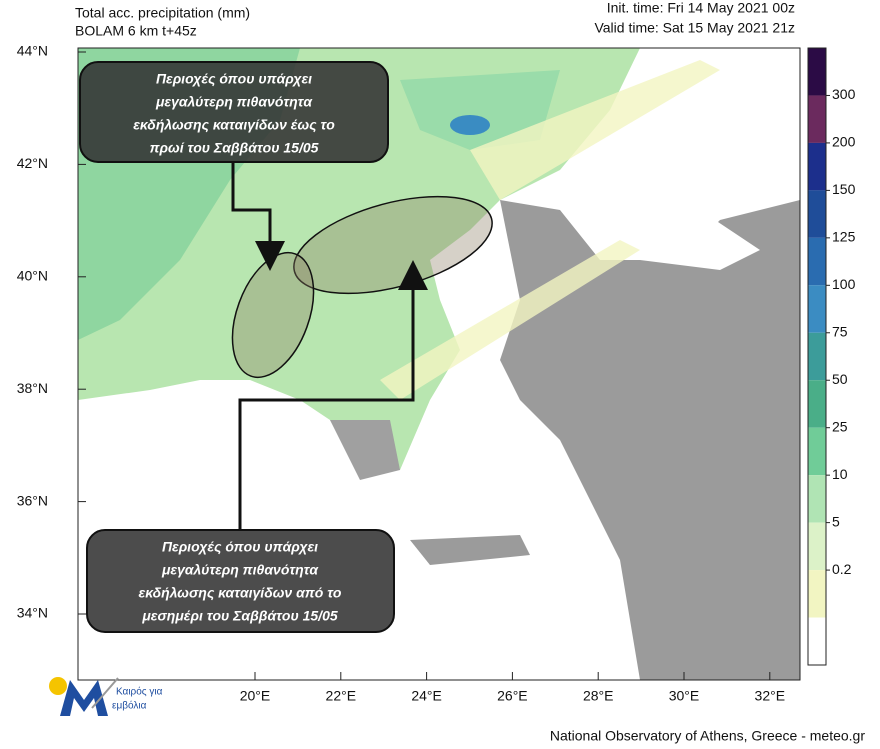 This screenshot has height=749, width=880. I want to click on lon-label: 20°E, so click(255, 696).